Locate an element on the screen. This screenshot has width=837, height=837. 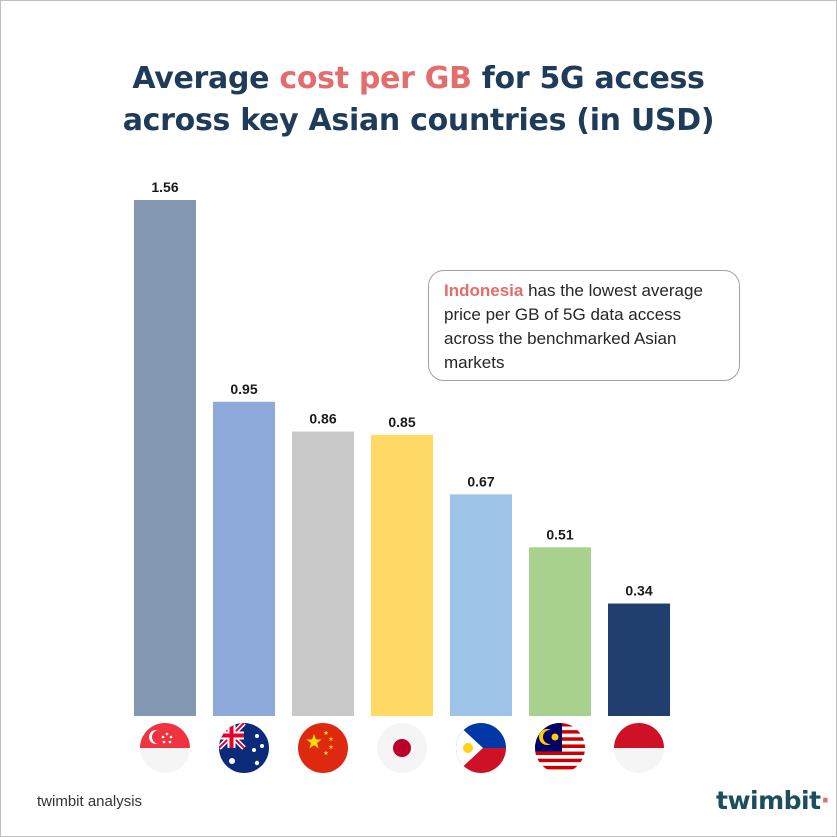
callout-highlight: Indonesia is located at coordinates (484, 290).